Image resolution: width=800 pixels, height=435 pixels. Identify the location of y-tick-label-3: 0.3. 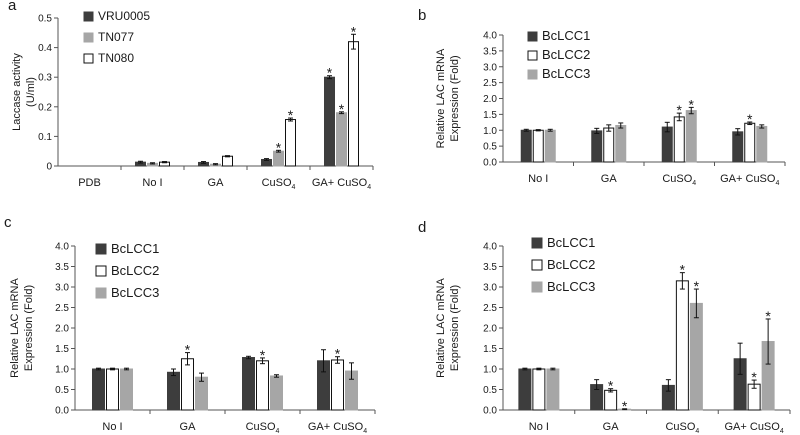
(45, 78).